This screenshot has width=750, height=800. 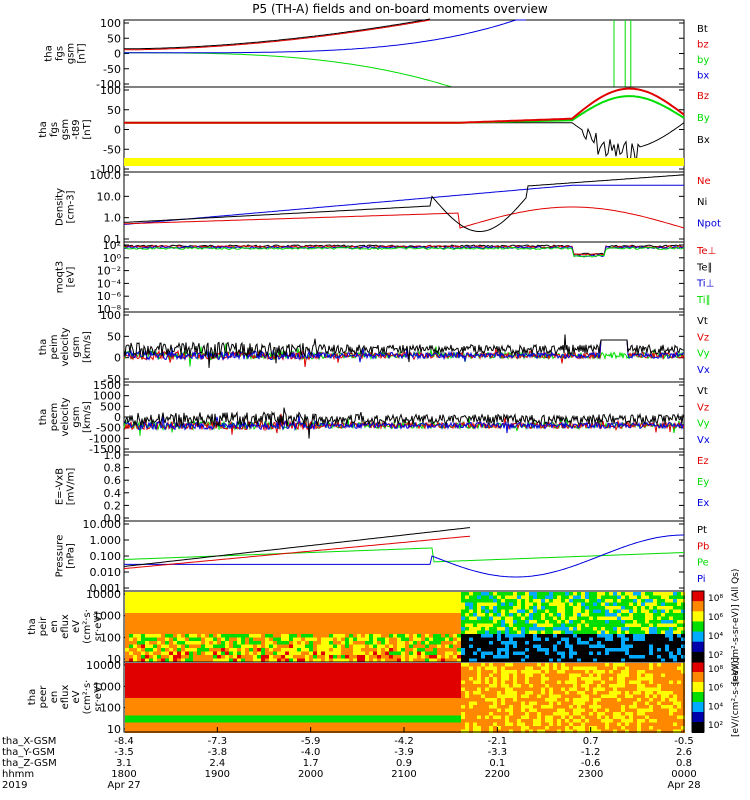 I want to click on legend-Bz: Bz, so click(x=703, y=96).